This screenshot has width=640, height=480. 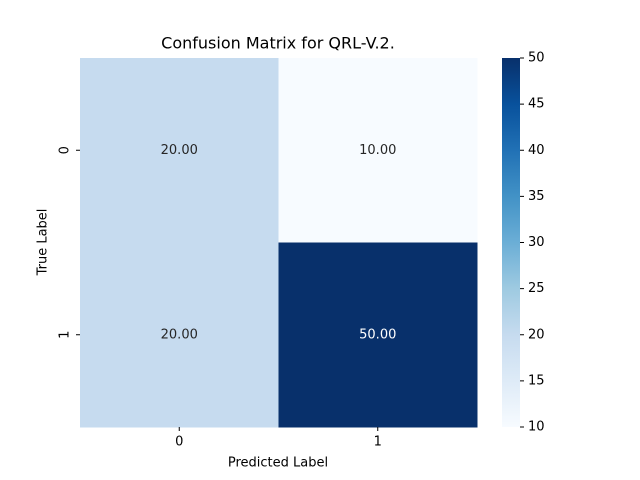 What do you see at coordinates (536, 380) in the screenshot?
I see `colorbar-tick-label: 15` at bounding box center [536, 380].